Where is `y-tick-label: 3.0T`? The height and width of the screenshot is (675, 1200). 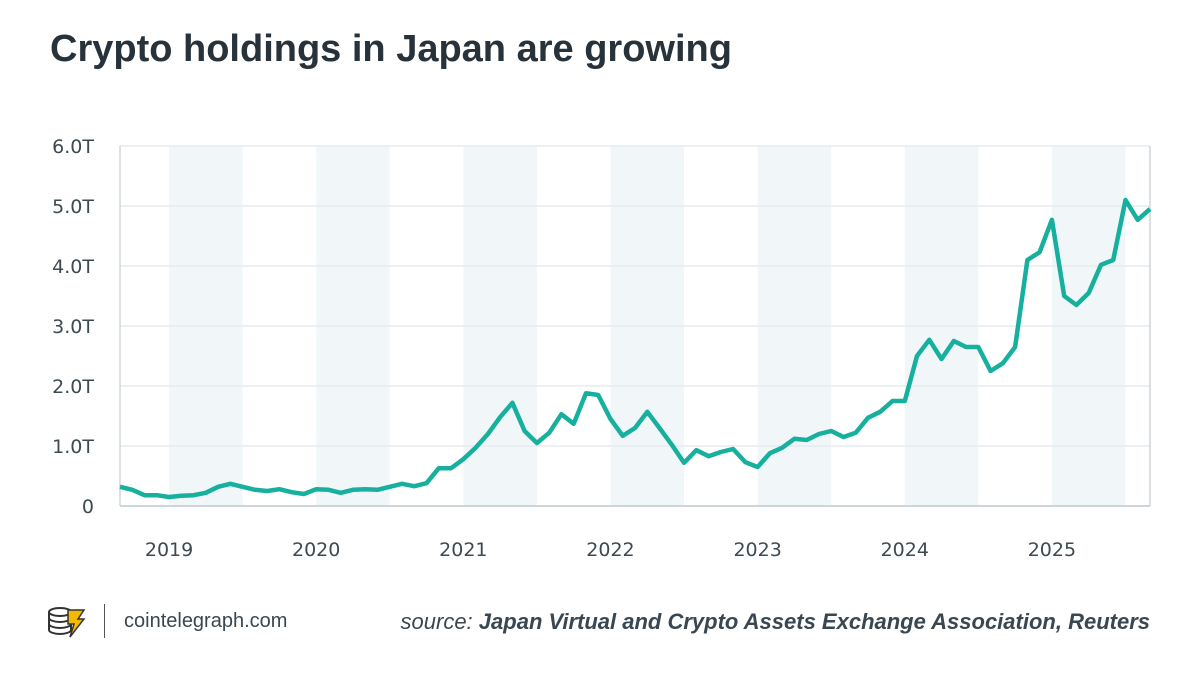 y-tick-label: 3.0T is located at coordinates (73, 327).